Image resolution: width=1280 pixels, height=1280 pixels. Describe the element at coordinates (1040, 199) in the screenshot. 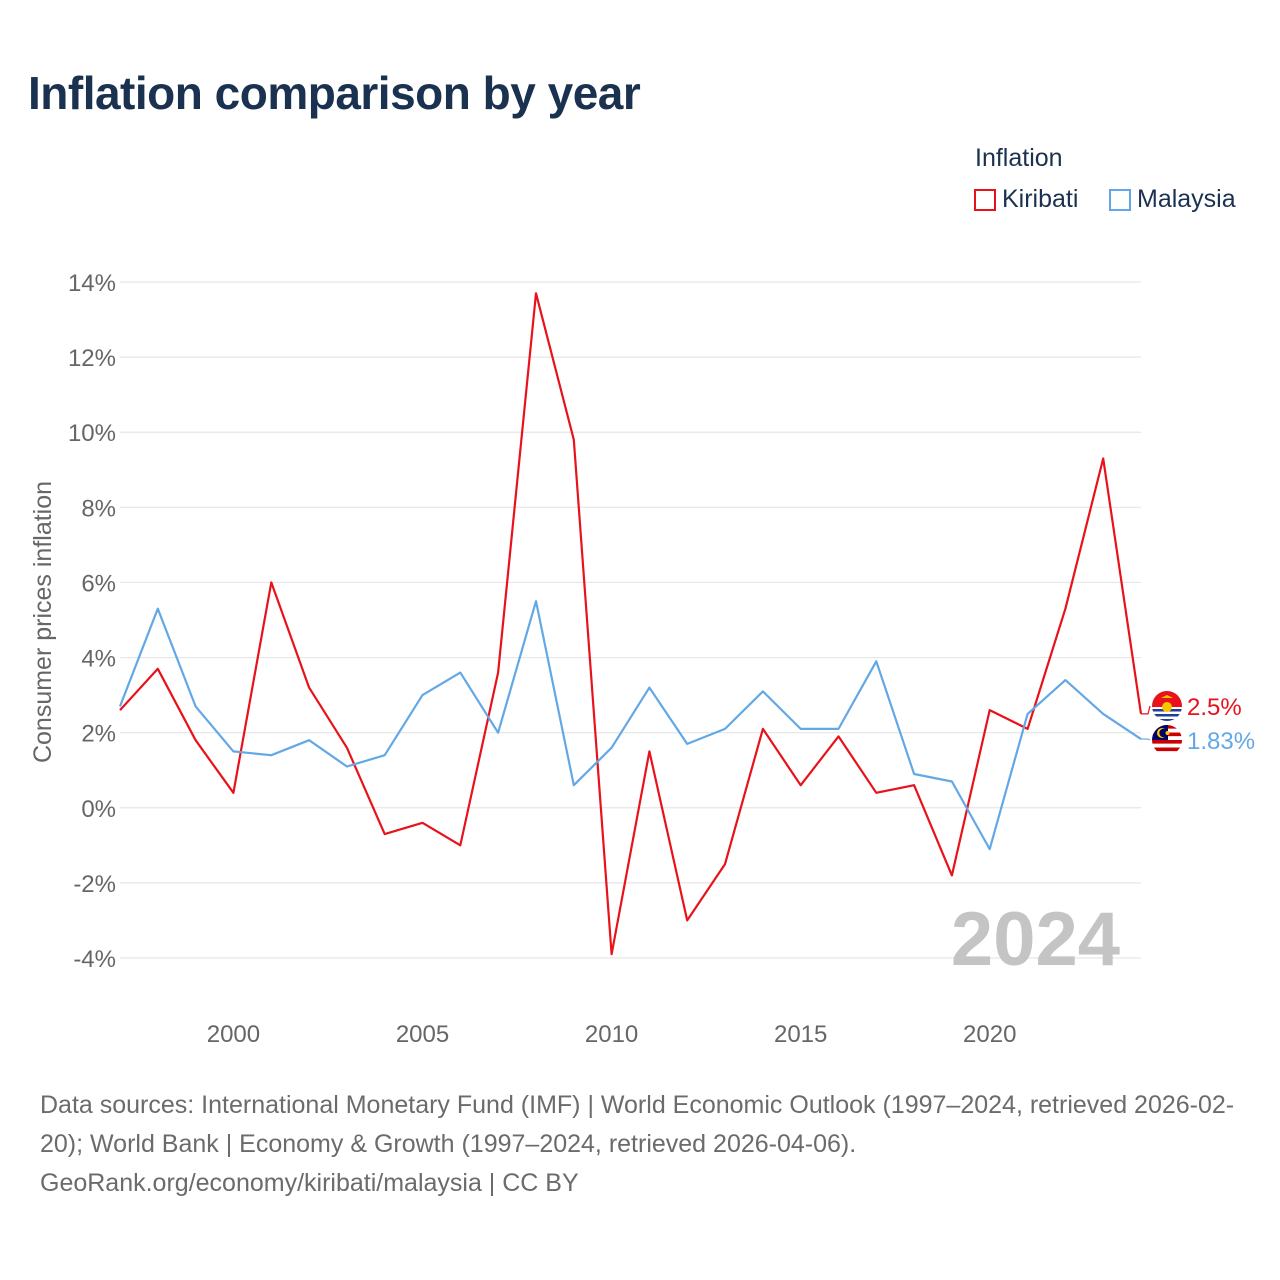

I see `legend-label-kiribati: Kiribati` at that location.